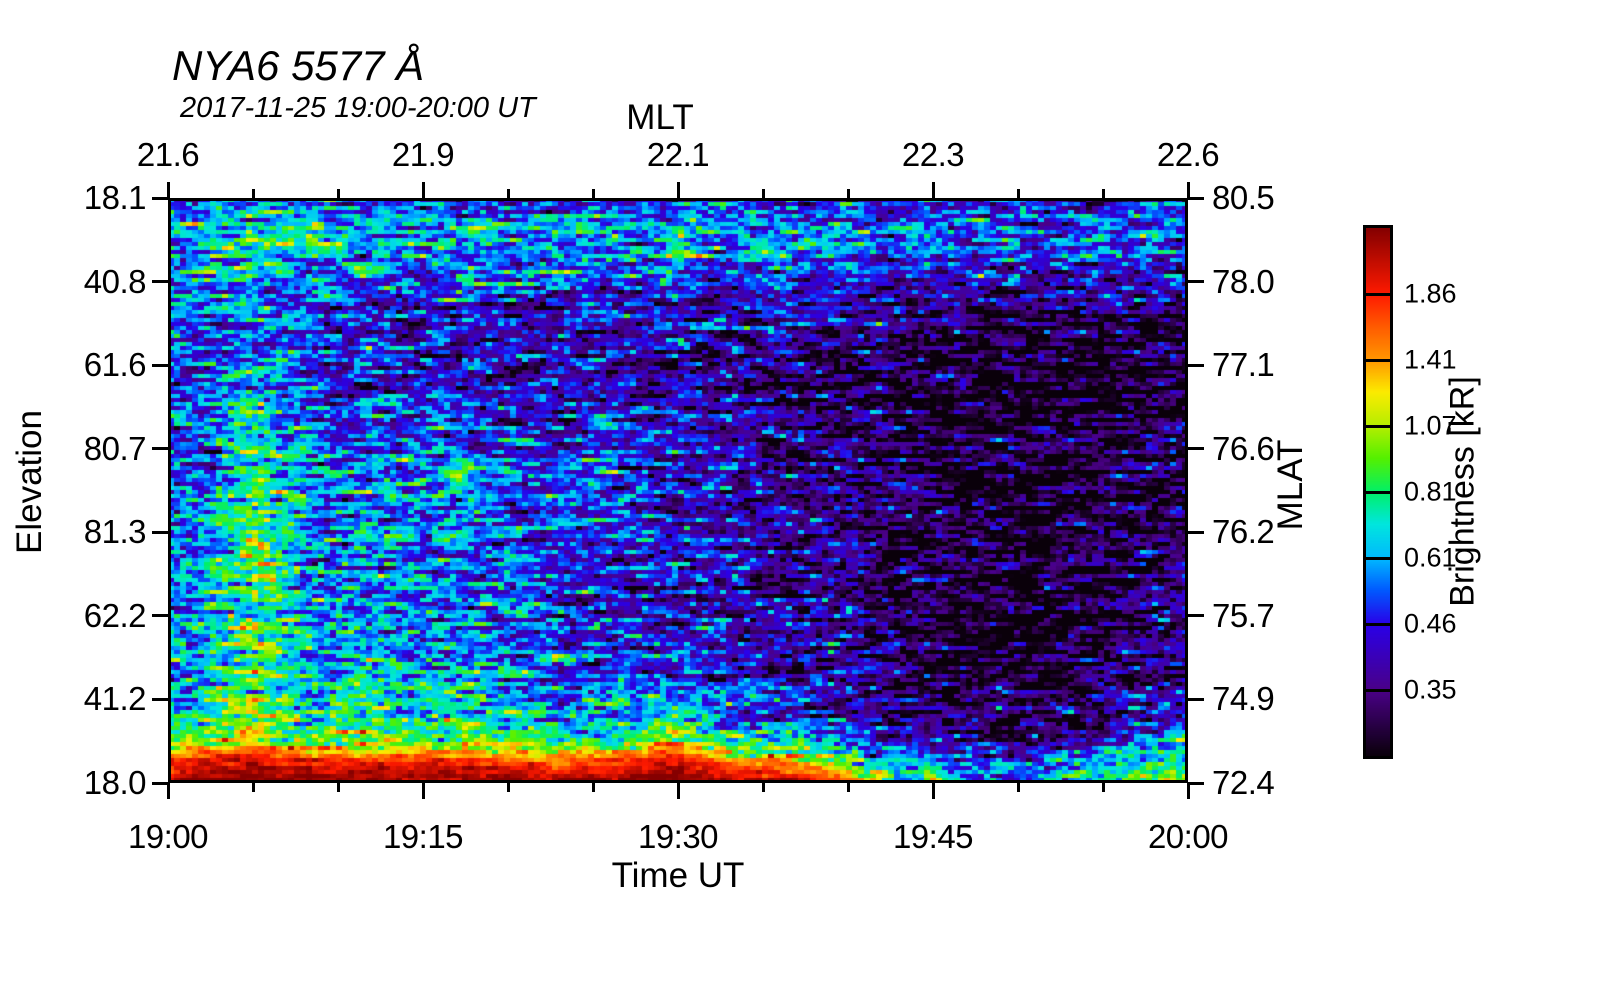 This screenshot has width=1600, height=1000. What do you see at coordinates (933, 836) in the screenshot?
I see `bottom-axis-tick-label: 19:45` at bounding box center [933, 836].